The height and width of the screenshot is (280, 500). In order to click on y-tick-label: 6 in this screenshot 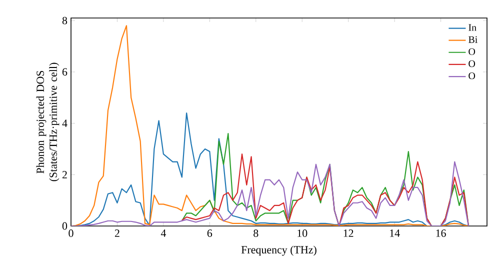, I will do `click(65, 72)`.